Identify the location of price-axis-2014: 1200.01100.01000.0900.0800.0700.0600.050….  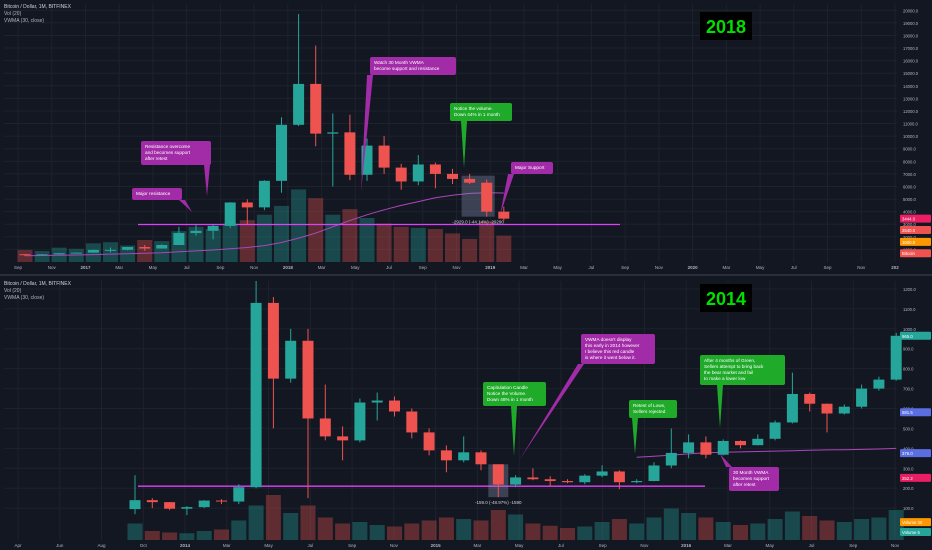
(915, 412).